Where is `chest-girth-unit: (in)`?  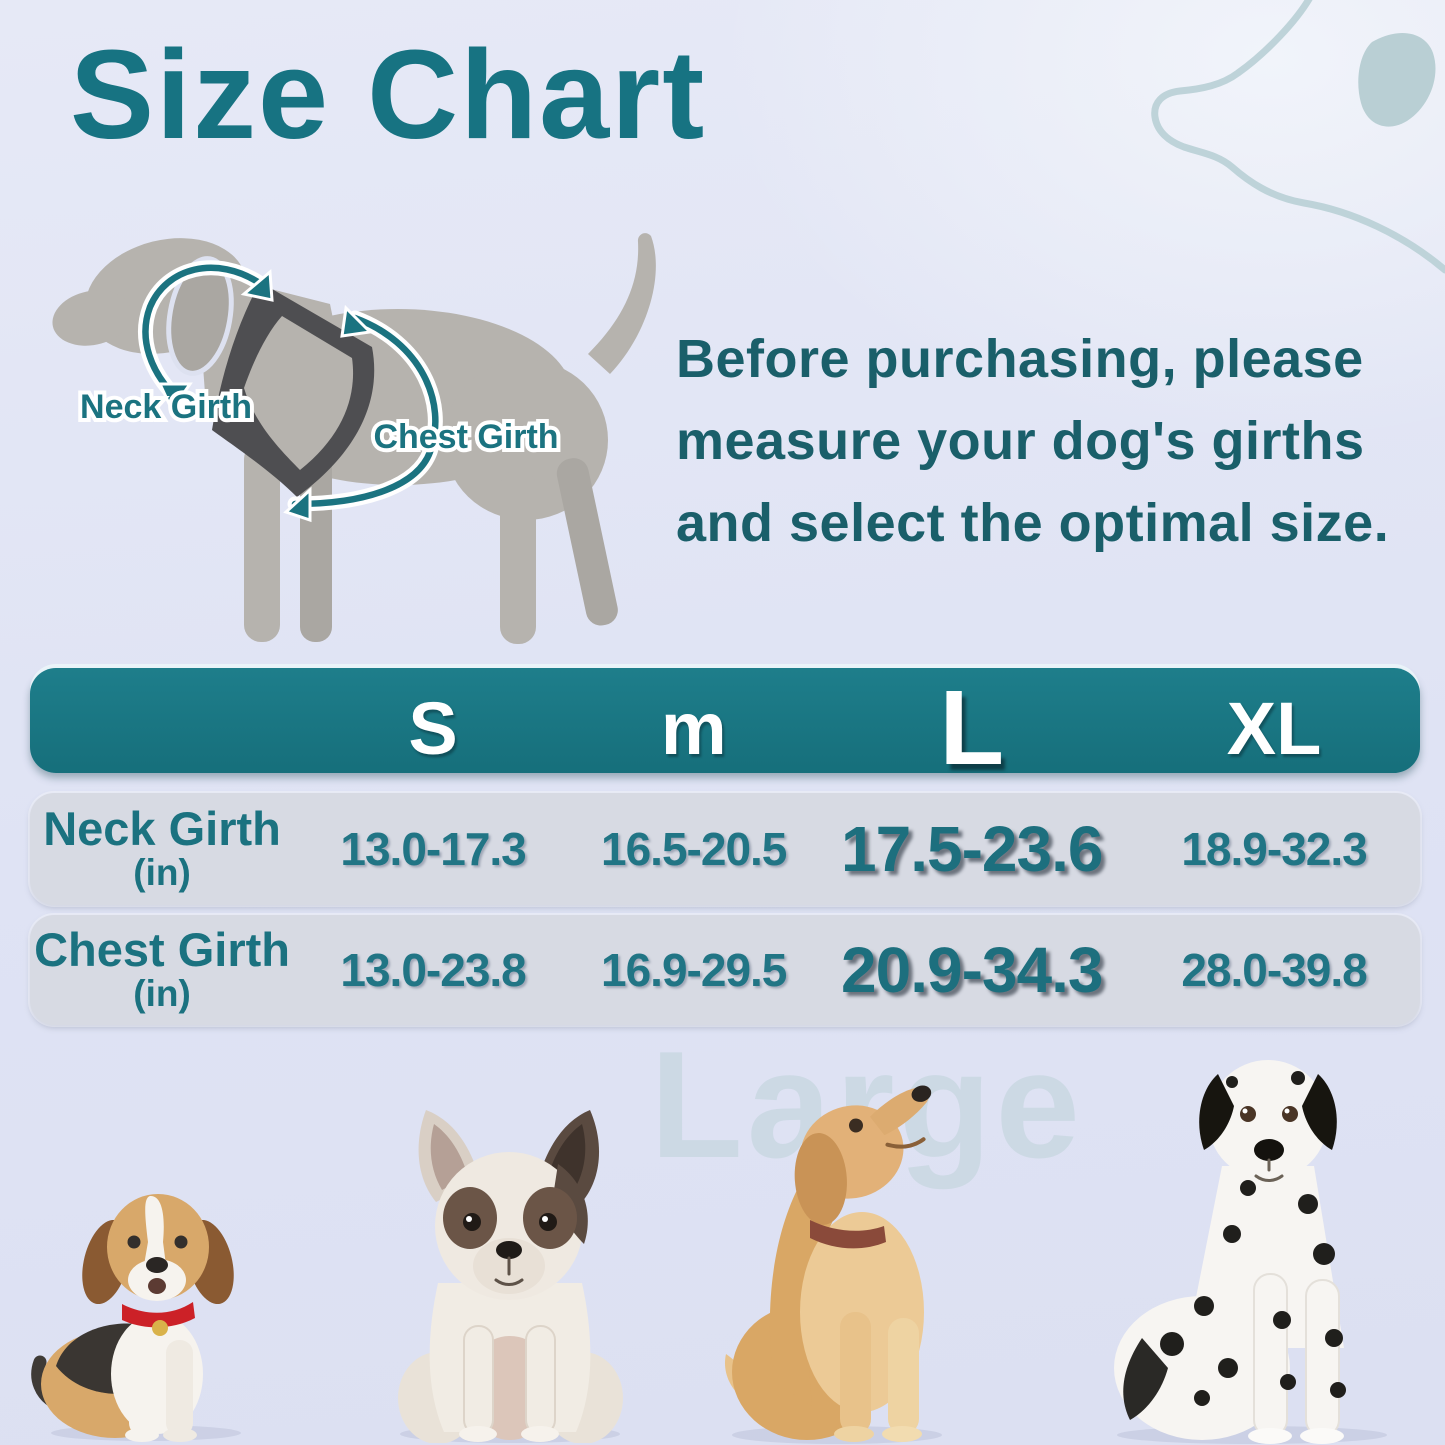
chest-girth-unit: (in) is located at coordinates (162, 994).